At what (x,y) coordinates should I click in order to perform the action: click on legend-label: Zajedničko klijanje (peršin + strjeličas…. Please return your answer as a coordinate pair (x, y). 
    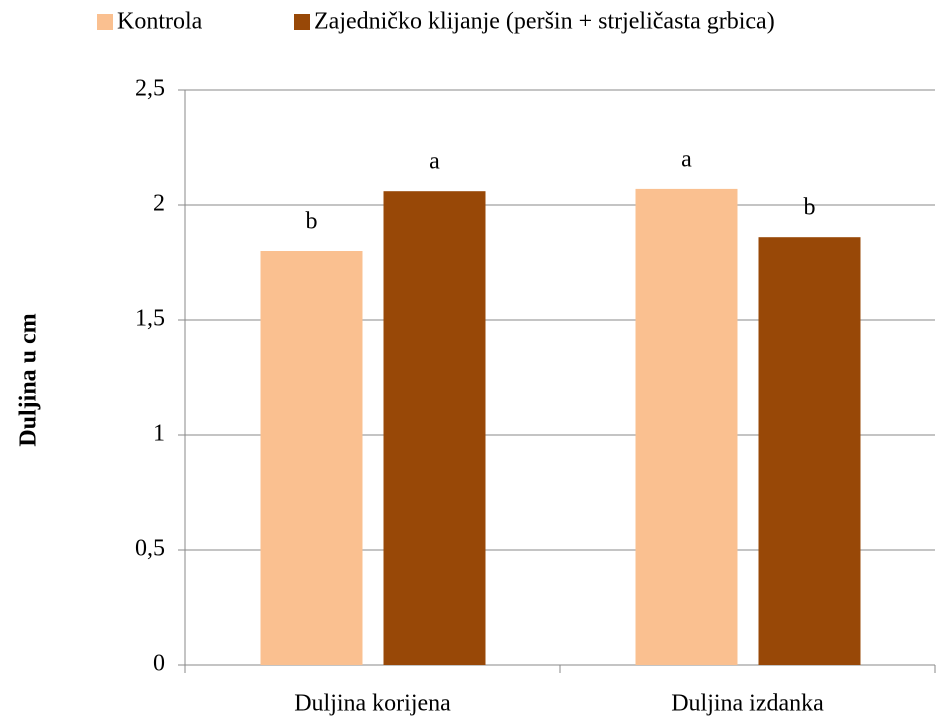
    Looking at the image, I should click on (544, 22).